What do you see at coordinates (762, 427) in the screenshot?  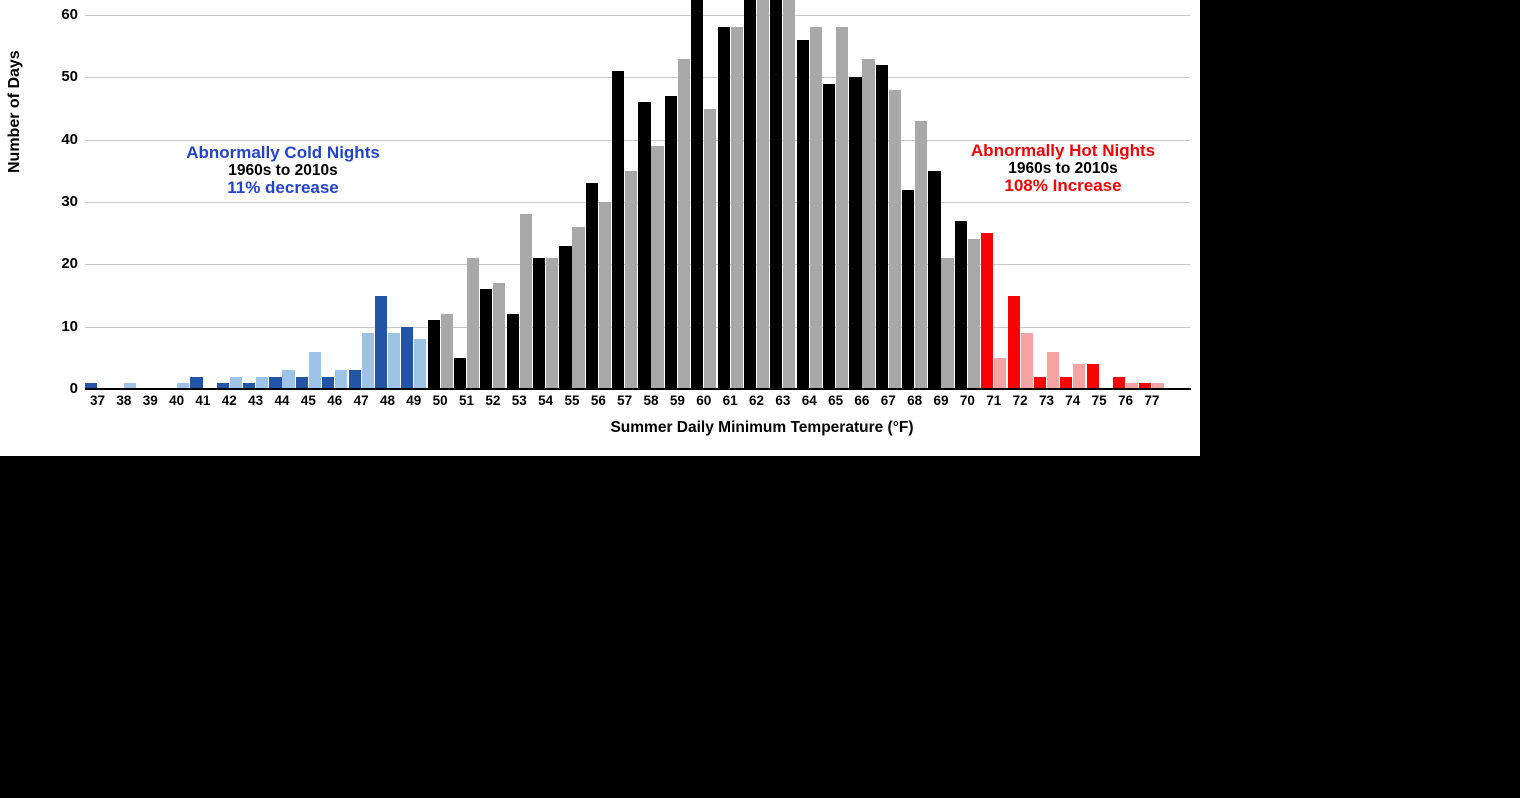 I see `x-axis-title: Summer Daily Minimum Temperature (°F)` at bounding box center [762, 427].